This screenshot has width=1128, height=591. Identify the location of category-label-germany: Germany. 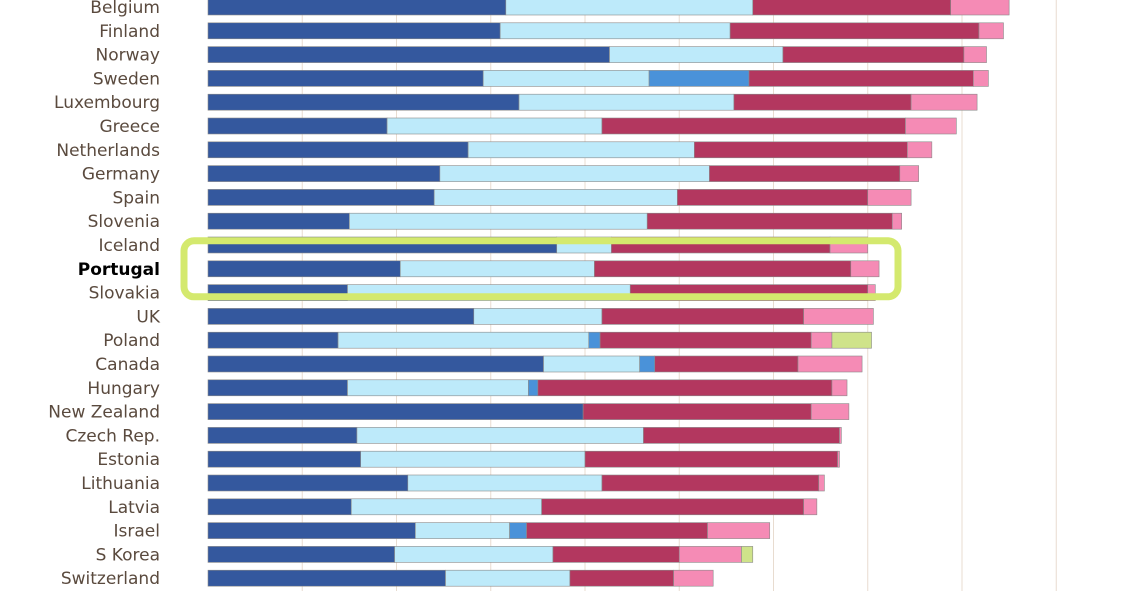
(121, 175).